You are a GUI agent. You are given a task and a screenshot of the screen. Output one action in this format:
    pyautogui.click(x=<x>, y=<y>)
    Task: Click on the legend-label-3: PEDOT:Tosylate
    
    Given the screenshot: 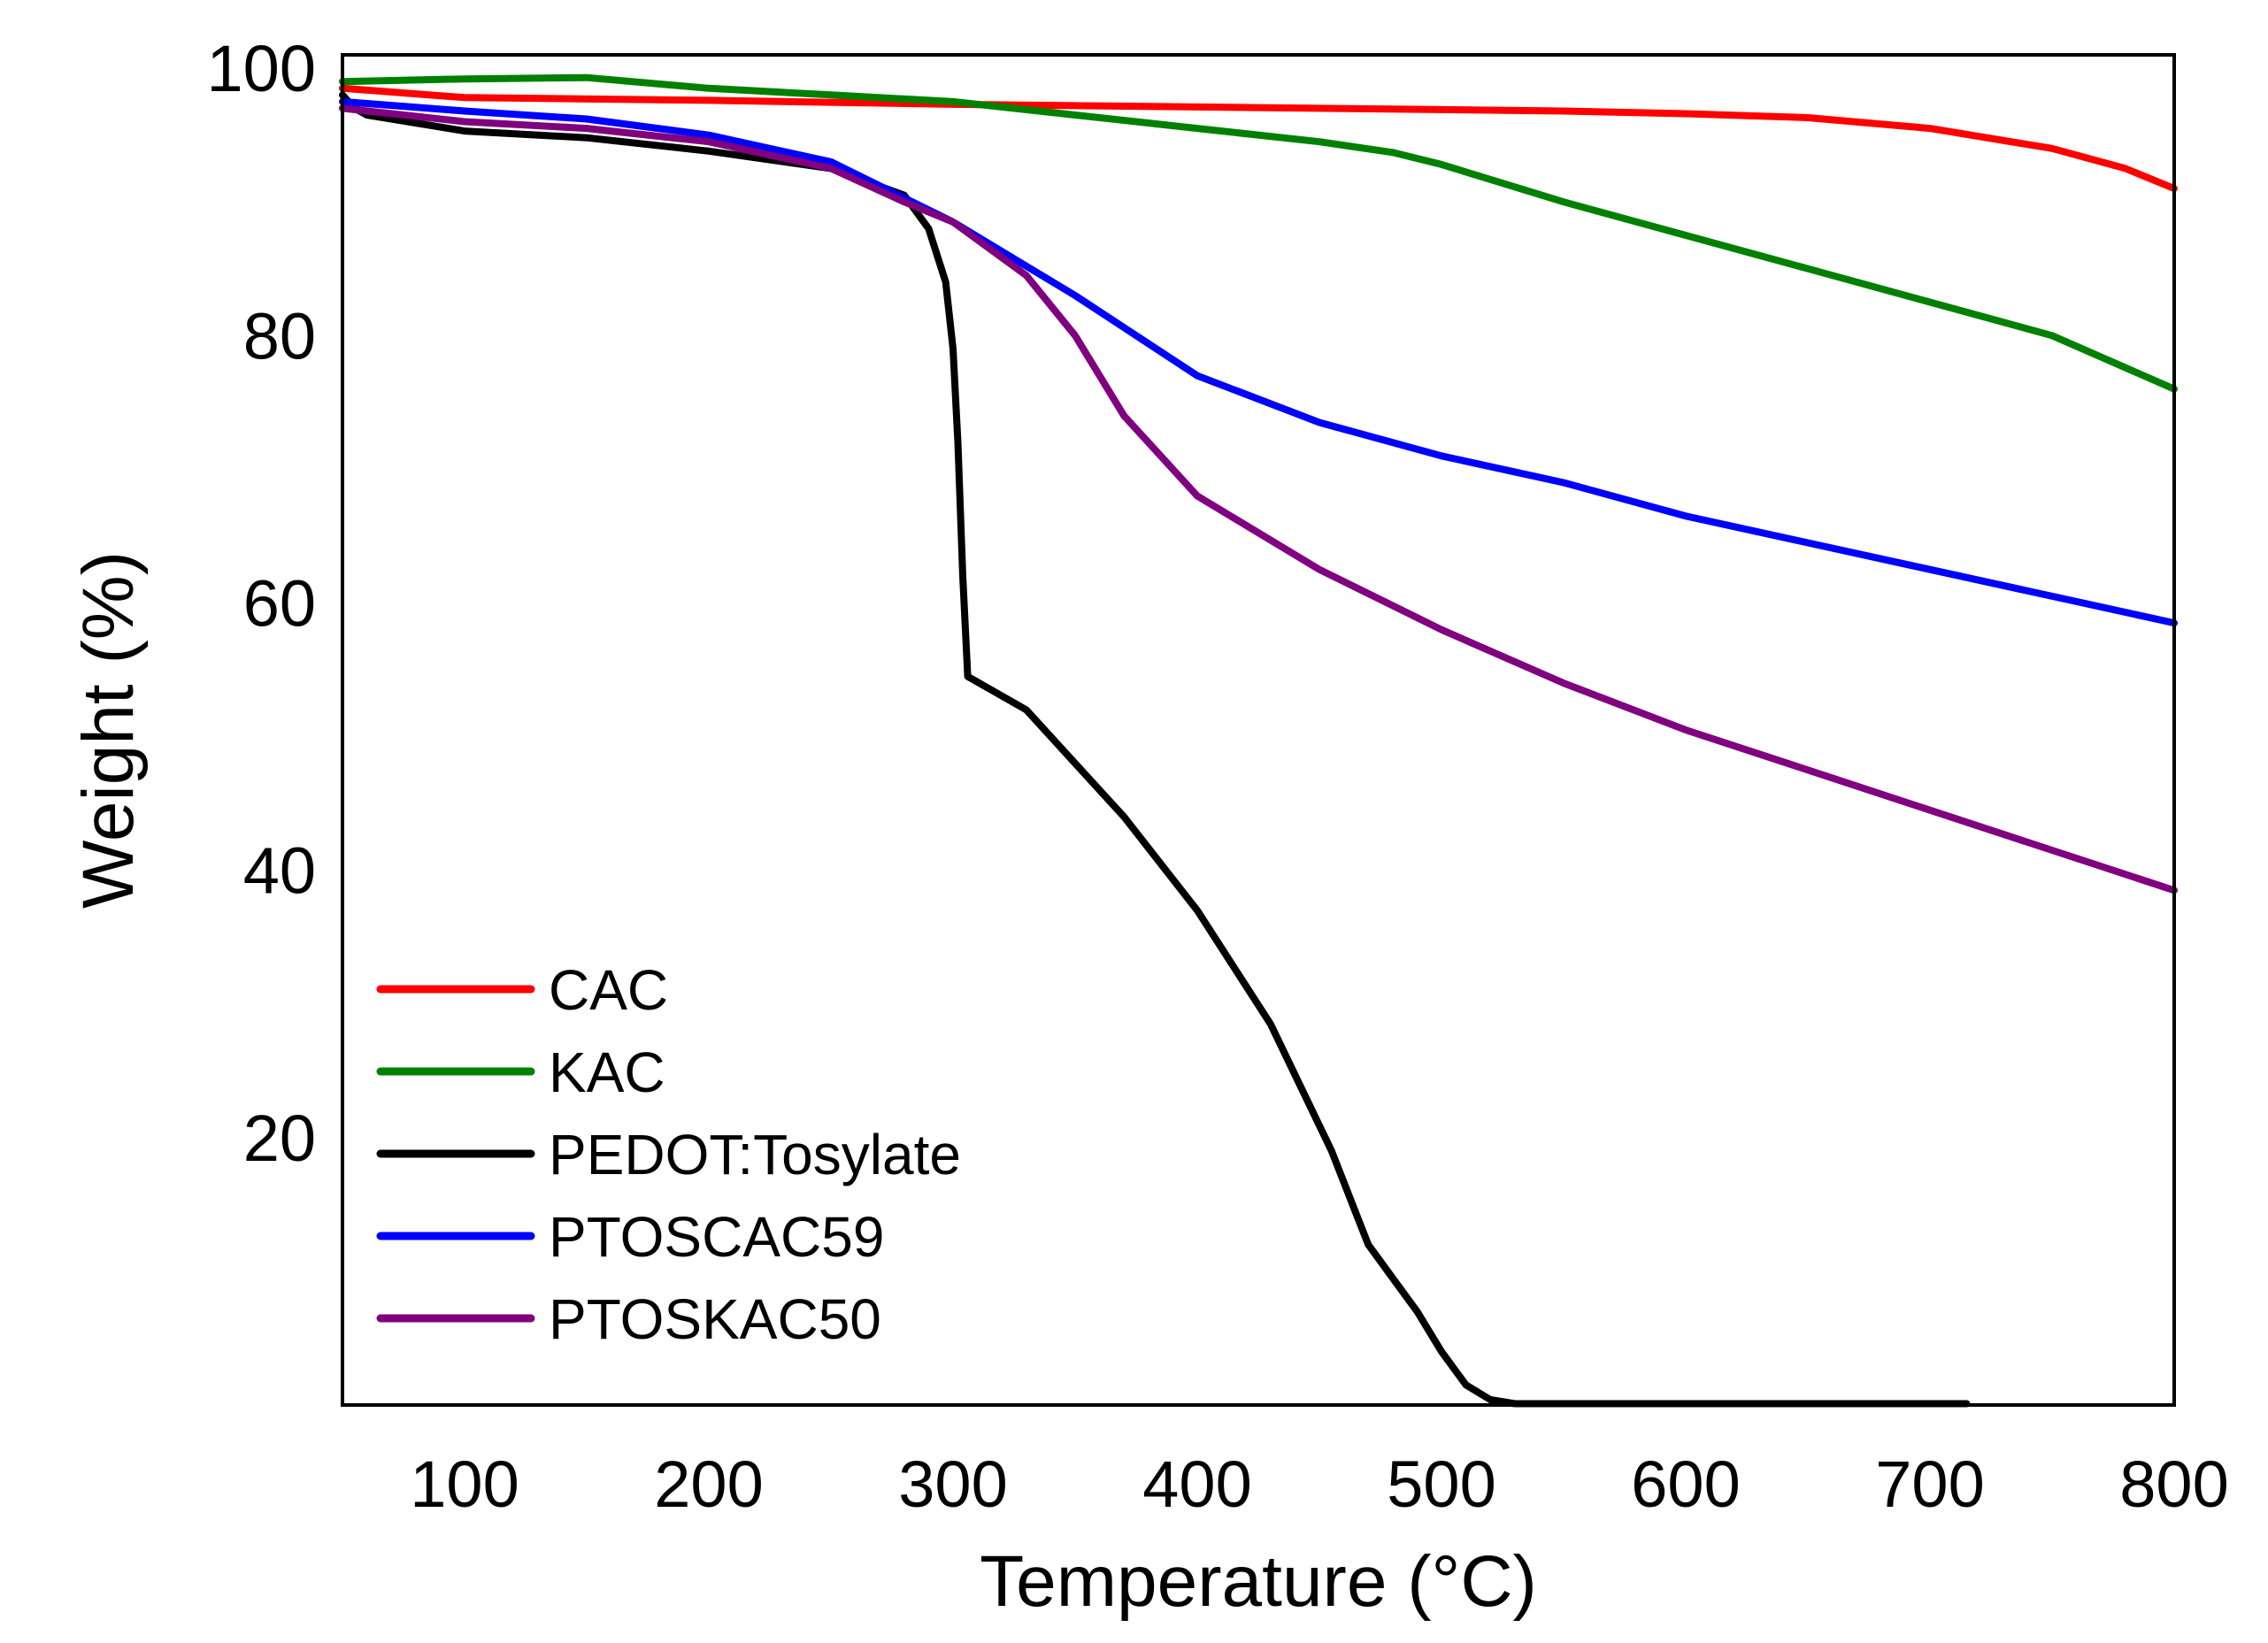 What is the action you would take?
    pyautogui.click(x=755, y=1154)
    